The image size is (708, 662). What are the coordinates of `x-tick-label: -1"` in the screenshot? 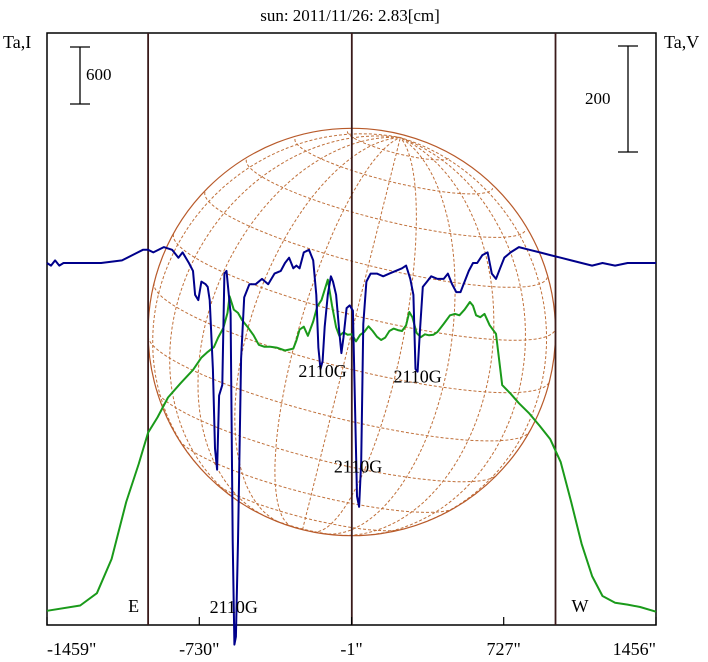 It's located at (351, 649).